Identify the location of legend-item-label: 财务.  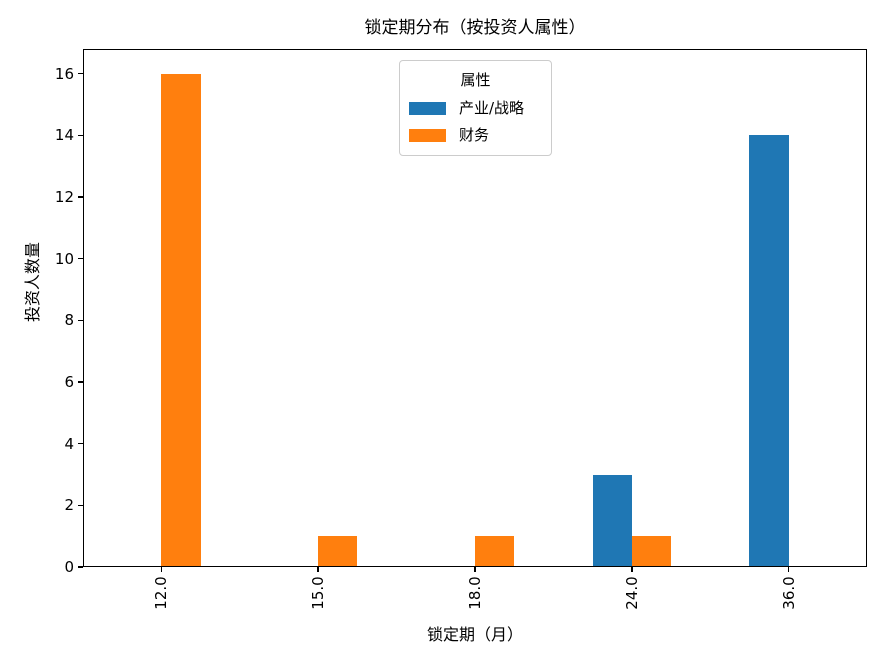
(474, 135).